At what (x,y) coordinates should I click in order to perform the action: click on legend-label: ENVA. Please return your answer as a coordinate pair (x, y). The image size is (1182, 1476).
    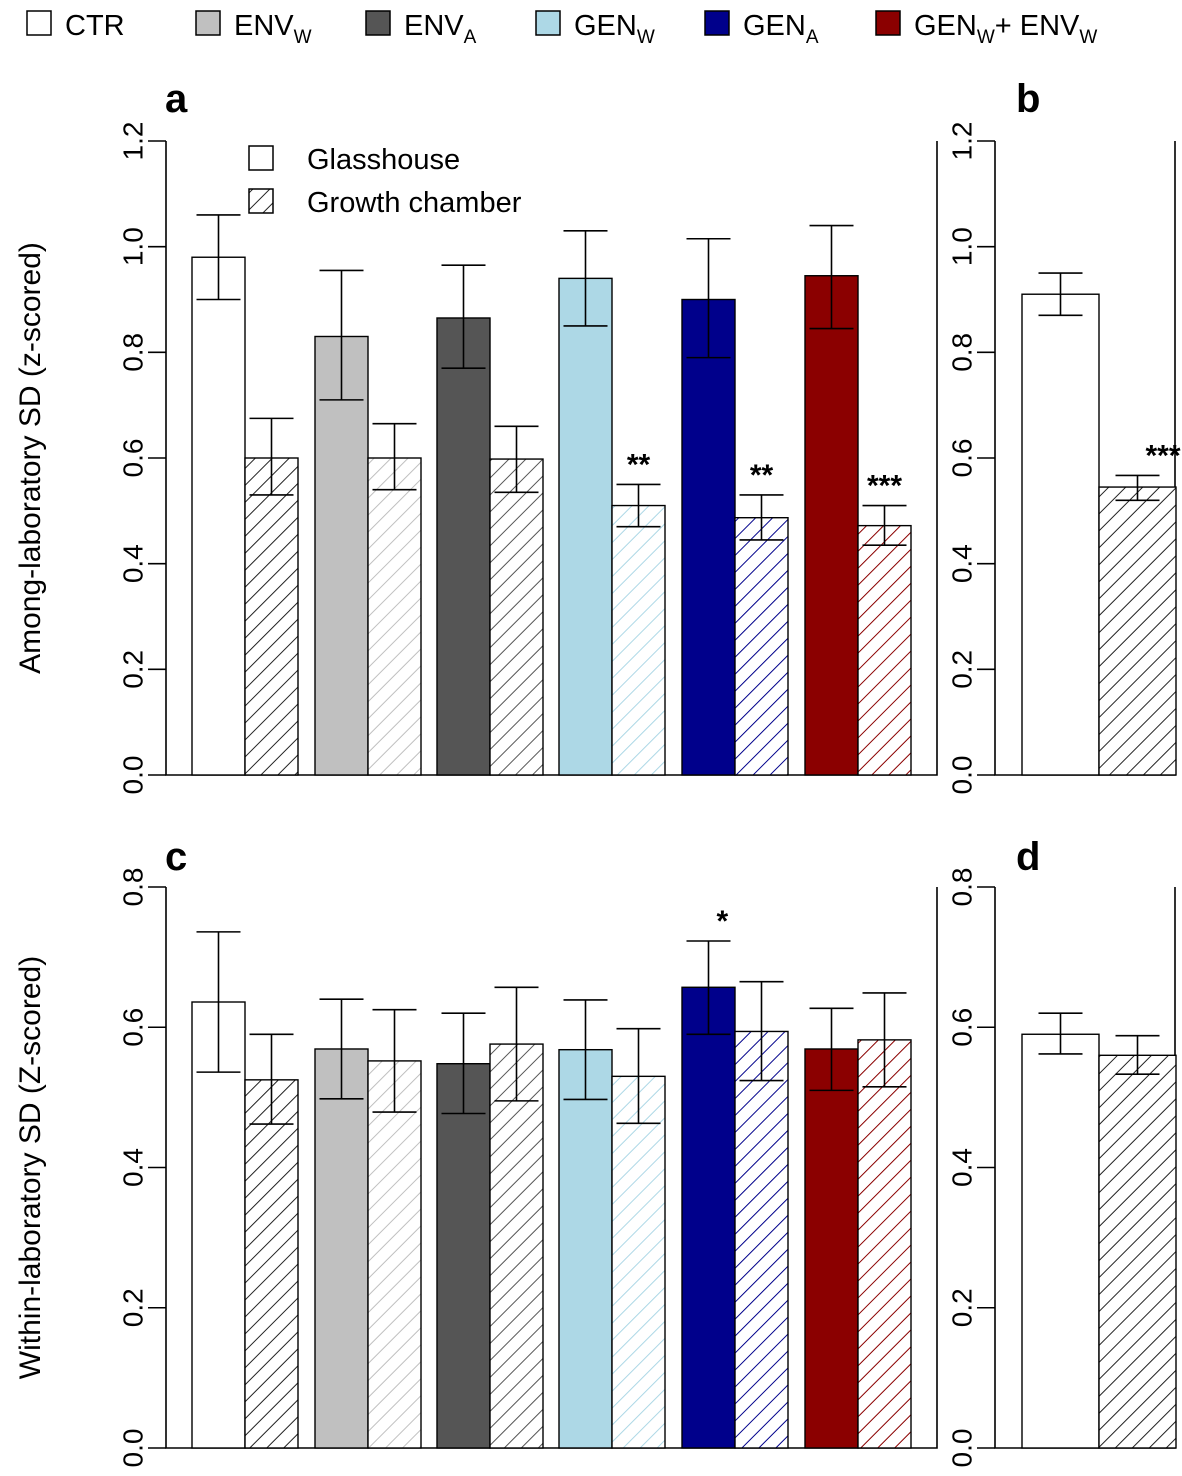
    Looking at the image, I should click on (440, 29).